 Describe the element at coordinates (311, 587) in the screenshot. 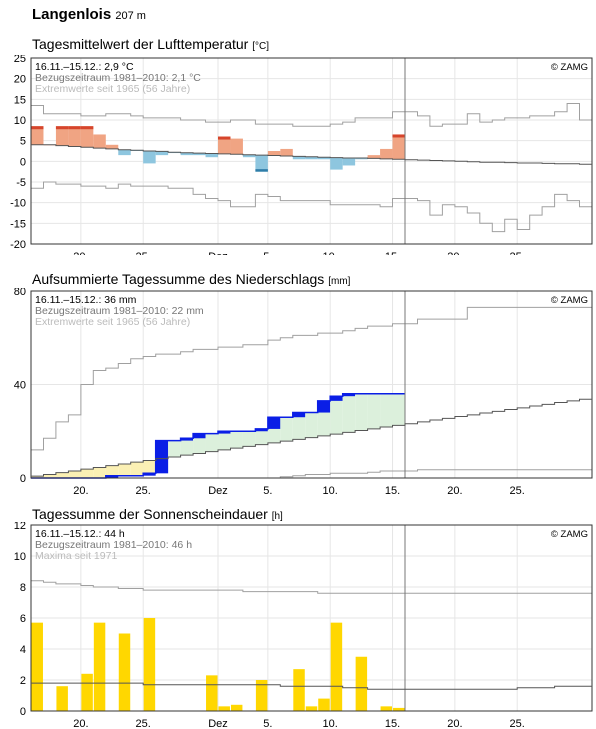

I see `sunshine-max-line` at that location.